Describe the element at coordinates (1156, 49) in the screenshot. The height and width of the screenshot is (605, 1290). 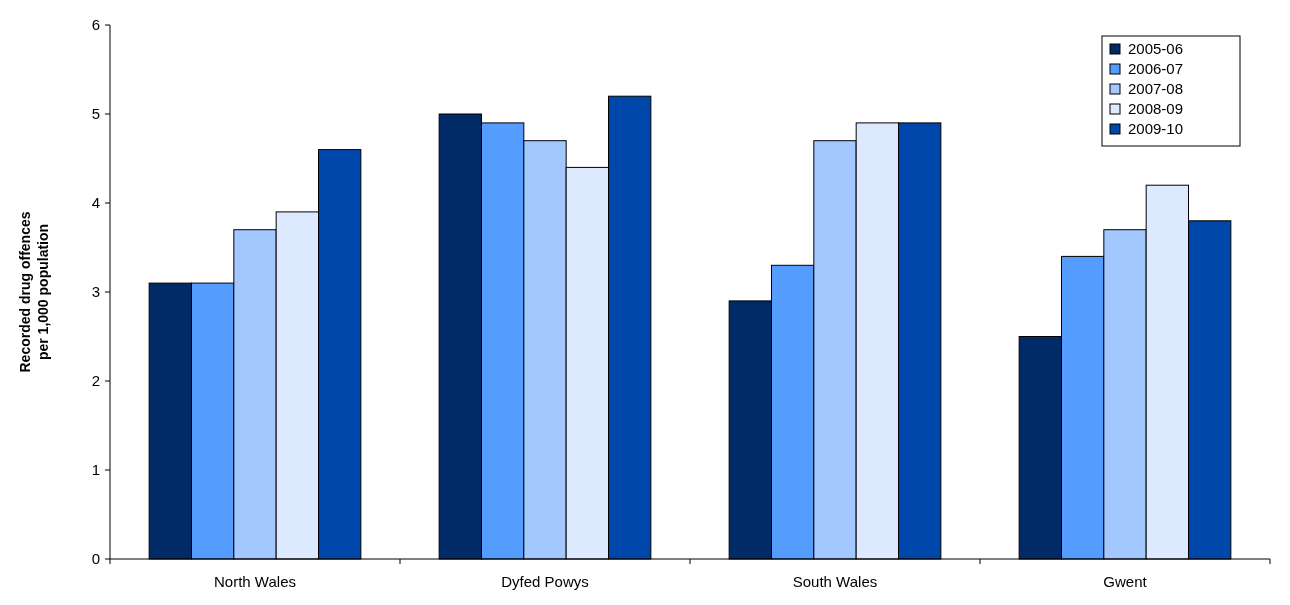
I see `legend-label: 2005-06` at that location.